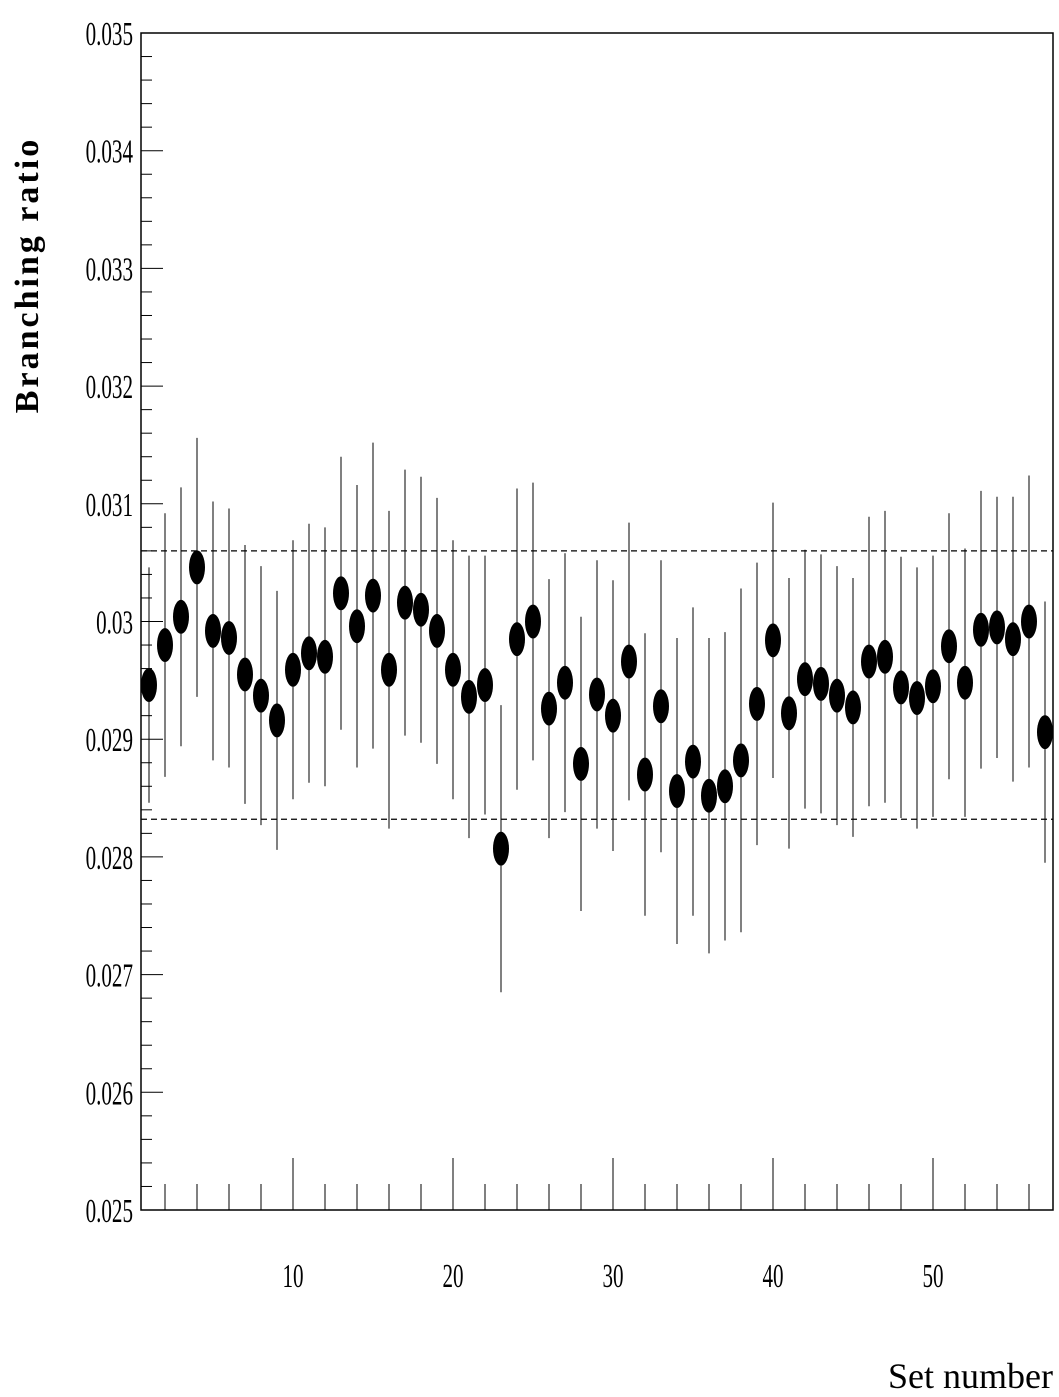 The height and width of the screenshot is (1397, 1059). I want to click on y-tick-label: 0.025, so click(109, 1211).